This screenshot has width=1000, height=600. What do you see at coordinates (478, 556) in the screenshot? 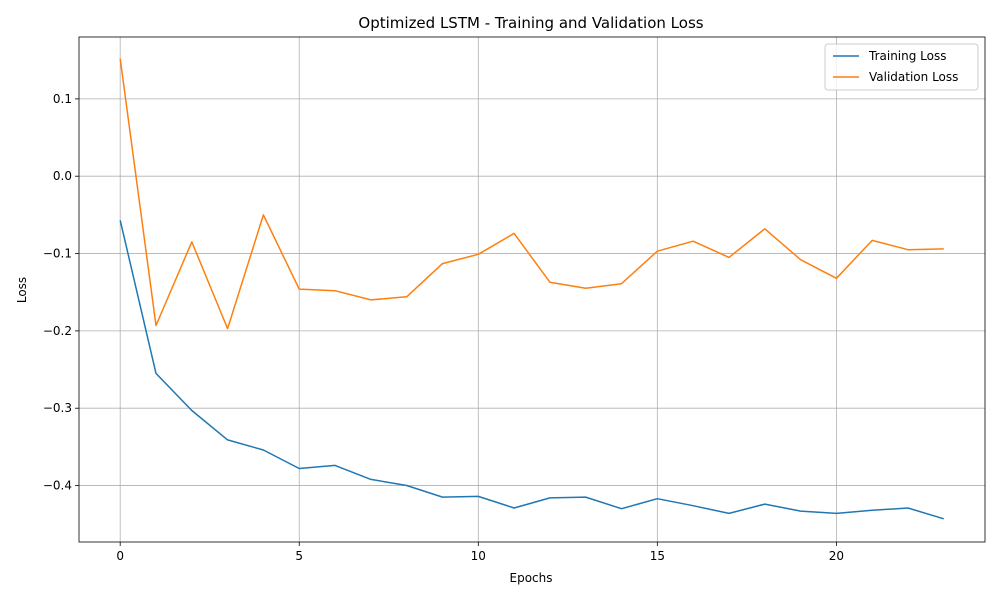
I see `x-tick-label: 10` at bounding box center [478, 556].